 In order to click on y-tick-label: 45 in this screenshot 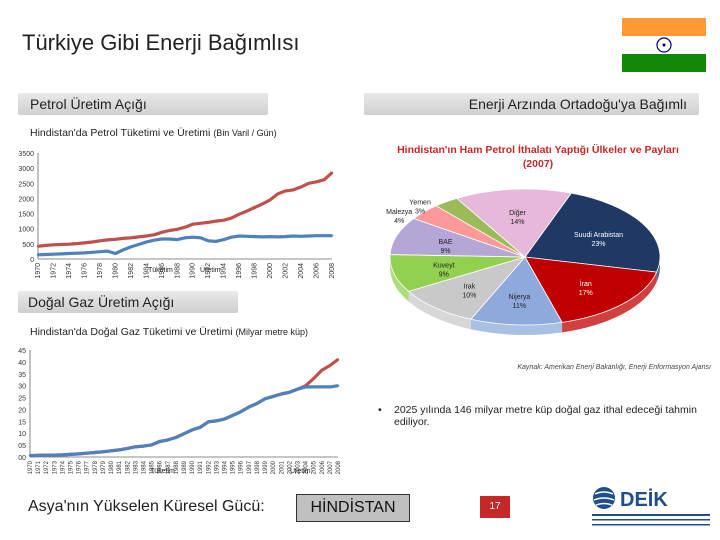, I will do `click(22, 351)`.